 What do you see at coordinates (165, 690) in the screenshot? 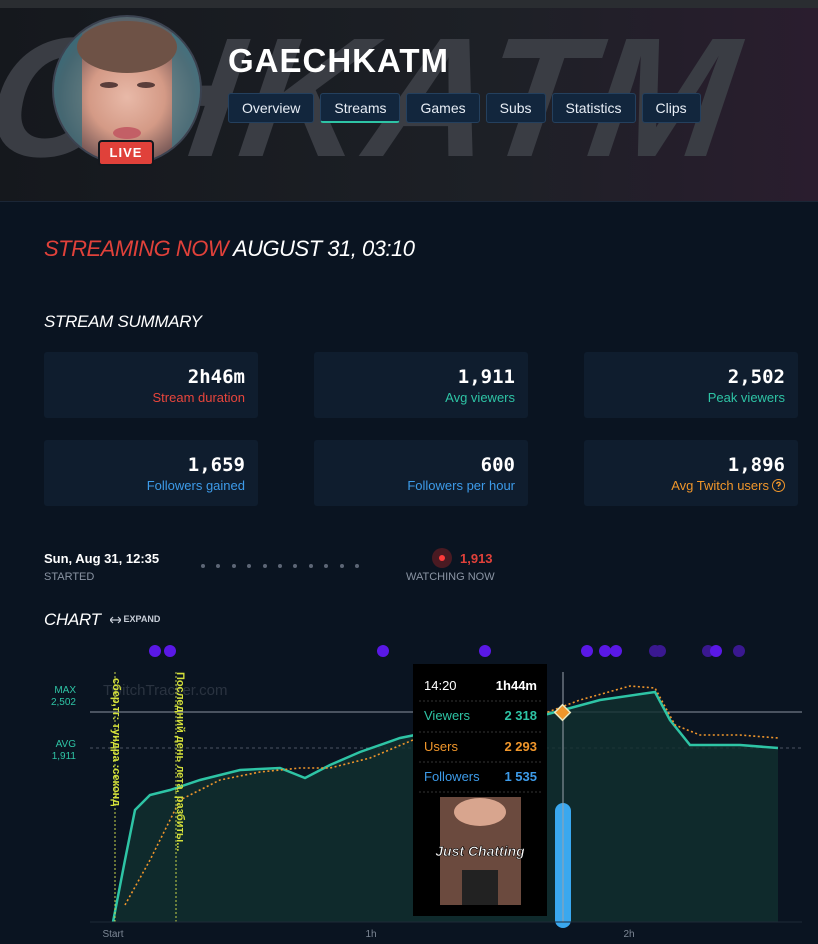
I see `watermark: TwitchTracker.com` at bounding box center [165, 690].